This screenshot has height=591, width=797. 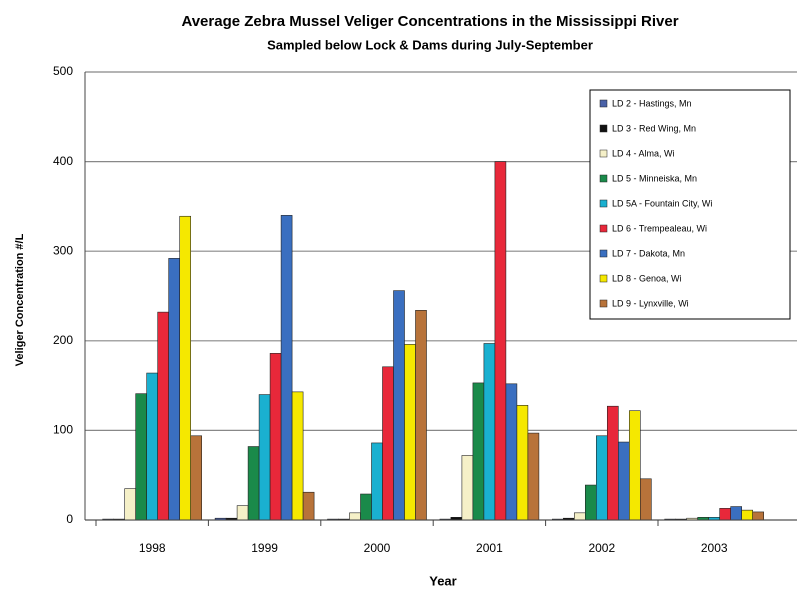 I want to click on legend-label: LD 9 - Lynxville, Wi, so click(x=650, y=303).